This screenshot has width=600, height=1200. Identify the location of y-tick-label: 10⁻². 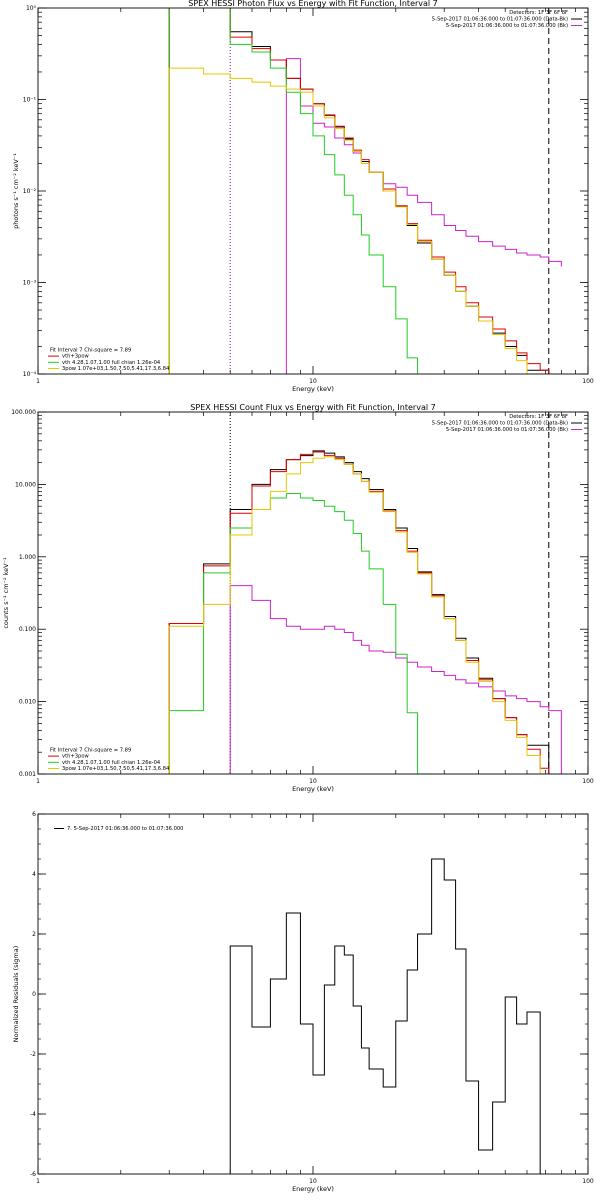
(30, 191).